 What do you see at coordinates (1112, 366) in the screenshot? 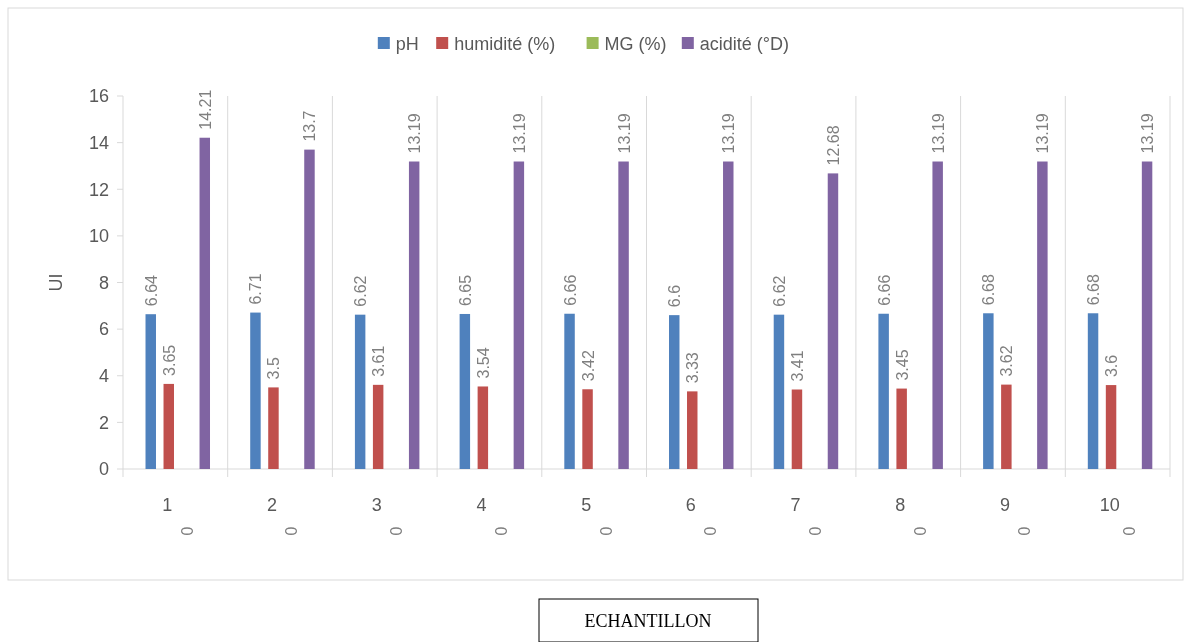
I see `data-label: 3.6` at bounding box center [1112, 366].